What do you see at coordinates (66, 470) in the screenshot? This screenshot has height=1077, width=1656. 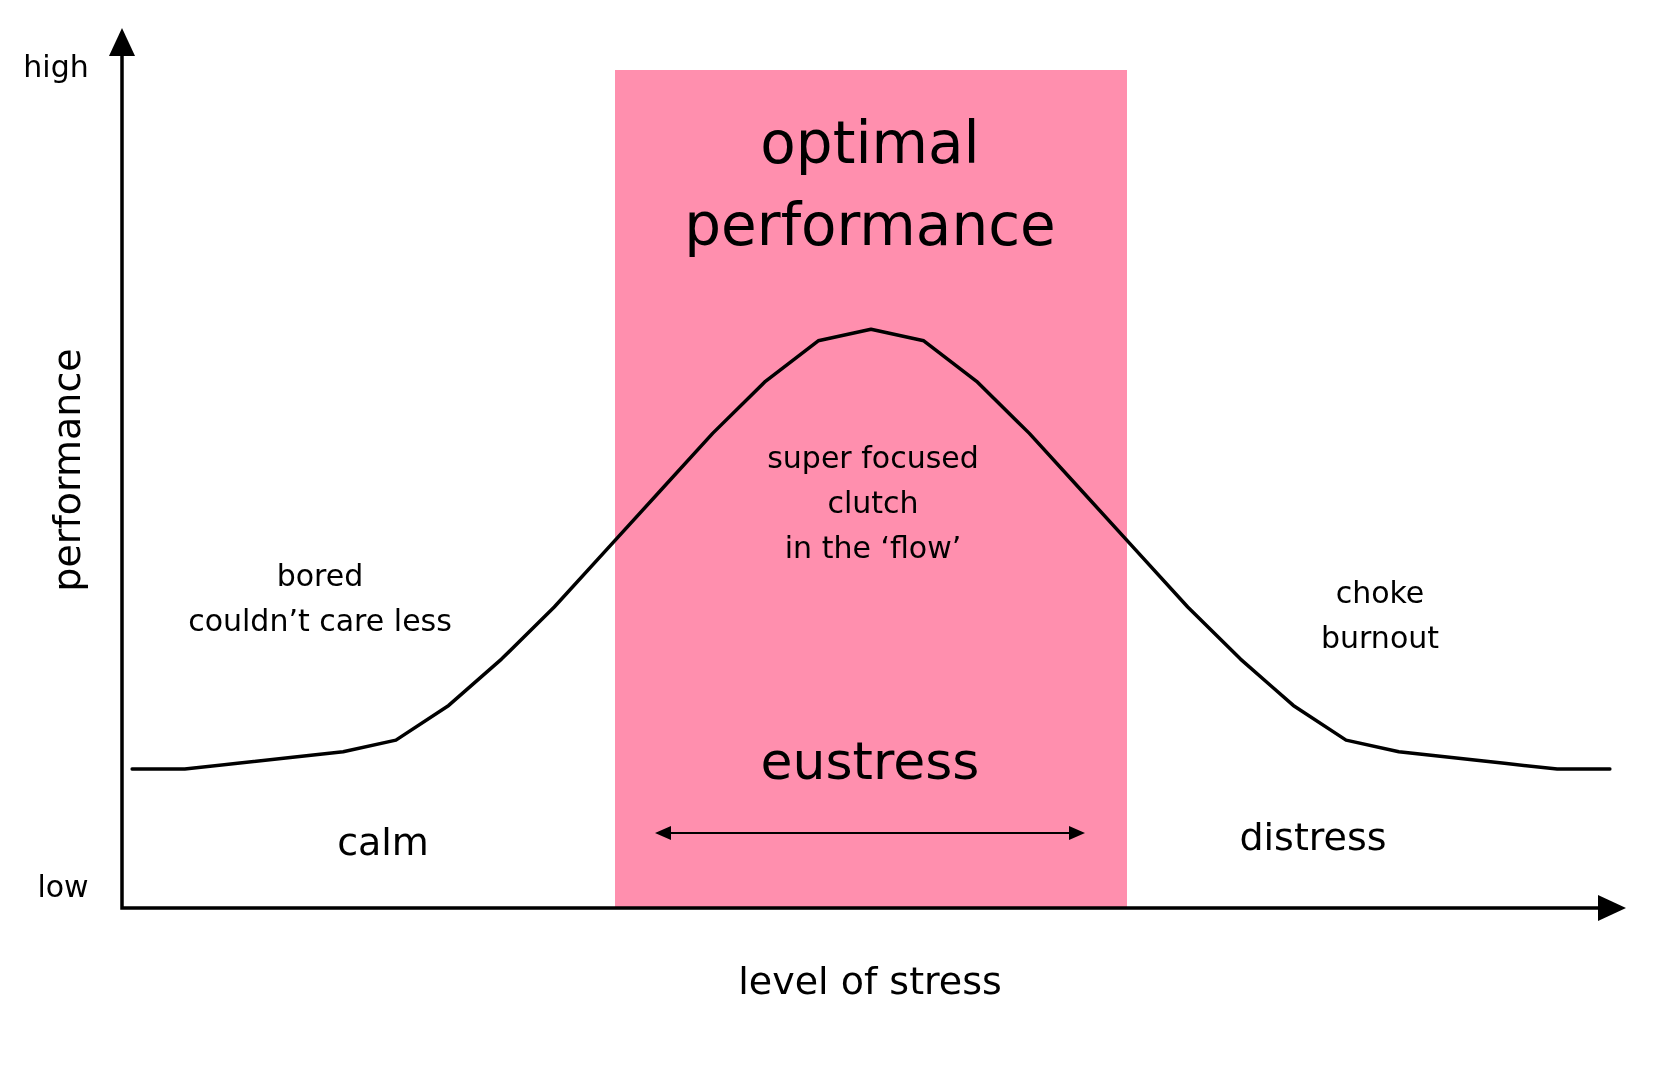 I see `y-axis-title: performance` at bounding box center [66, 470].